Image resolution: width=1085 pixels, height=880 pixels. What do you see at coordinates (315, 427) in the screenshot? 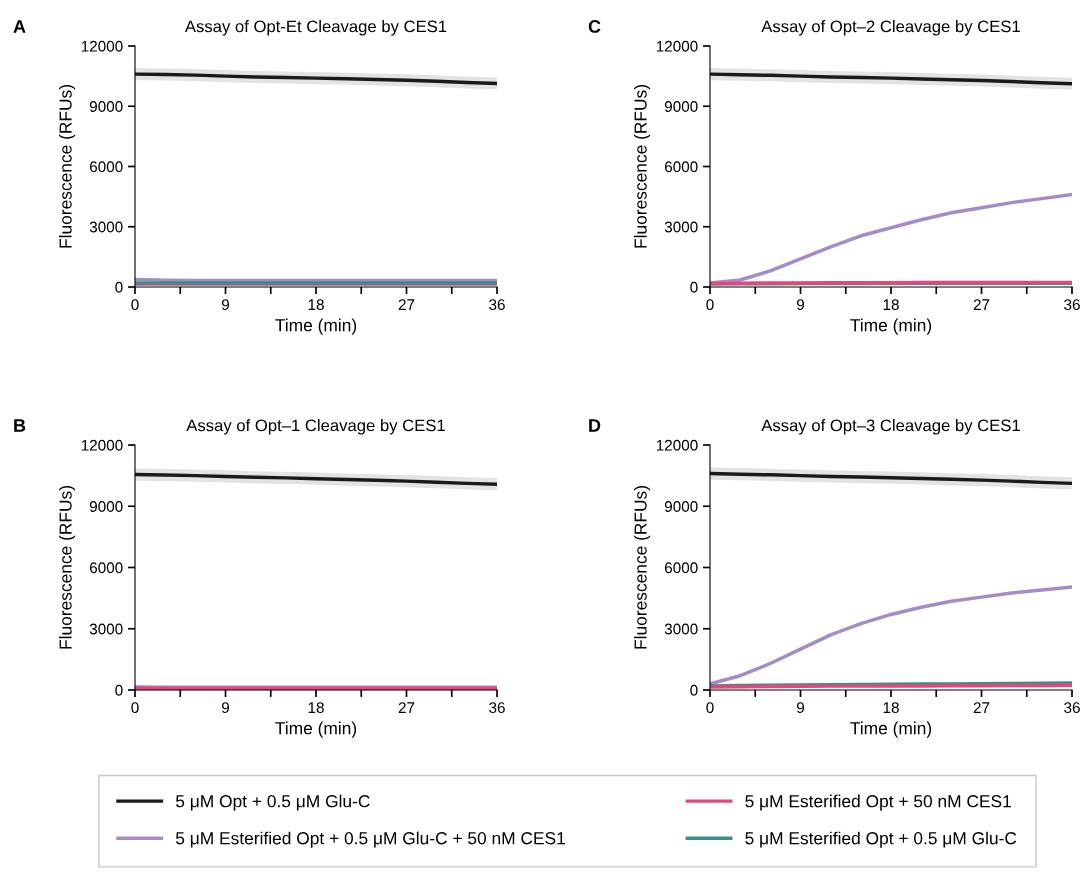
I see `chart-title: Assay of Opt–1 Cleavage by CES1` at bounding box center [315, 427].